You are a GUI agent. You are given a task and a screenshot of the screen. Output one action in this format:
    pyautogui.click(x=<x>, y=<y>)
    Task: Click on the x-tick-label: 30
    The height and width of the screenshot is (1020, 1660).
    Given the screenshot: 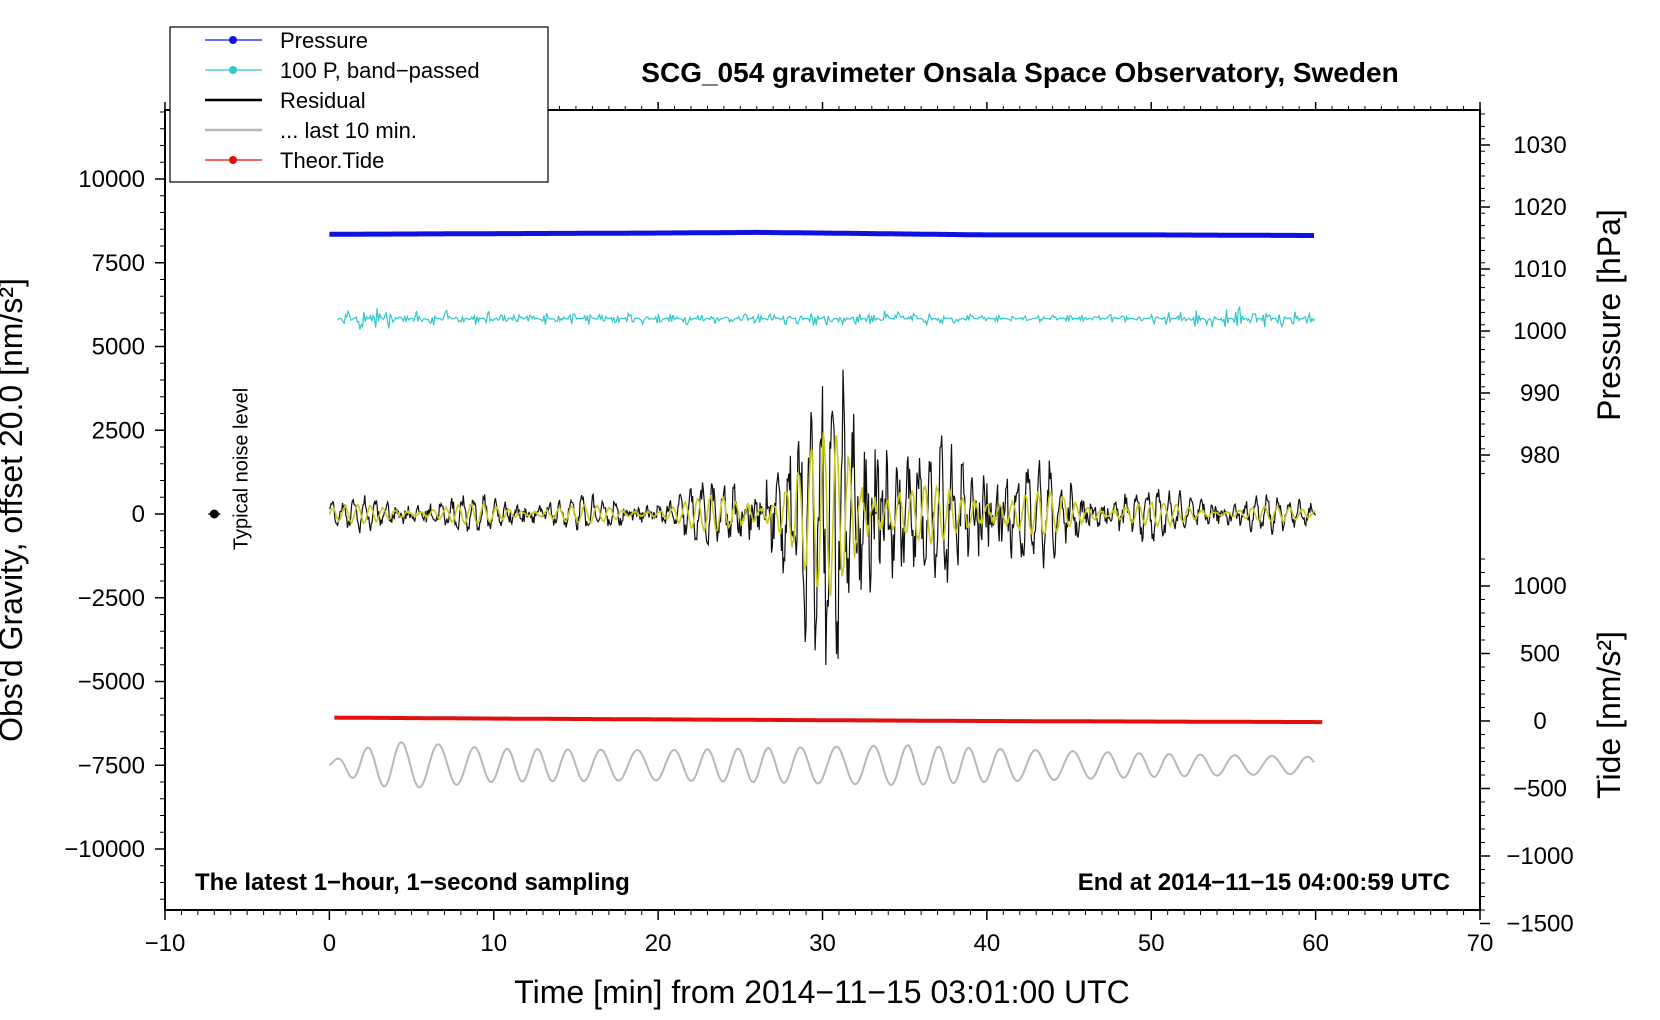 What is the action you would take?
    pyautogui.click(x=822, y=943)
    